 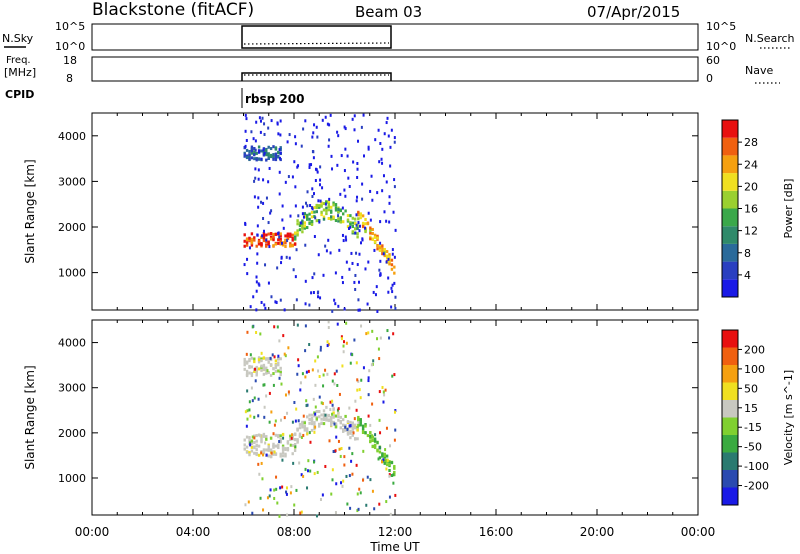 I want to click on freq-left-tick-top: 18, so click(x=70, y=60).